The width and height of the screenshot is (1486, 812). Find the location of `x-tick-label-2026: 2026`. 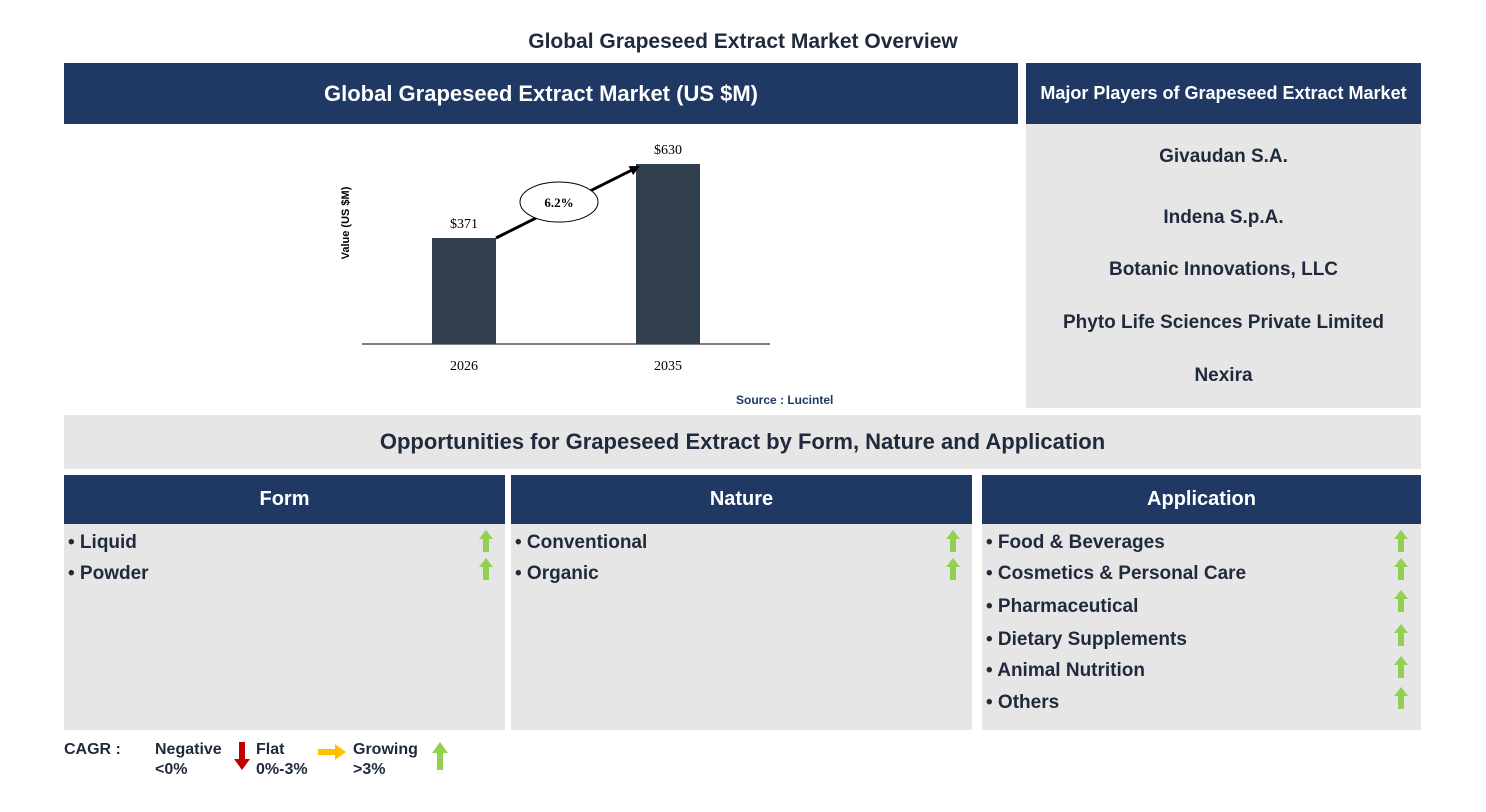

x-tick-label-2026: 2026 is located at coordinates (464, 366).